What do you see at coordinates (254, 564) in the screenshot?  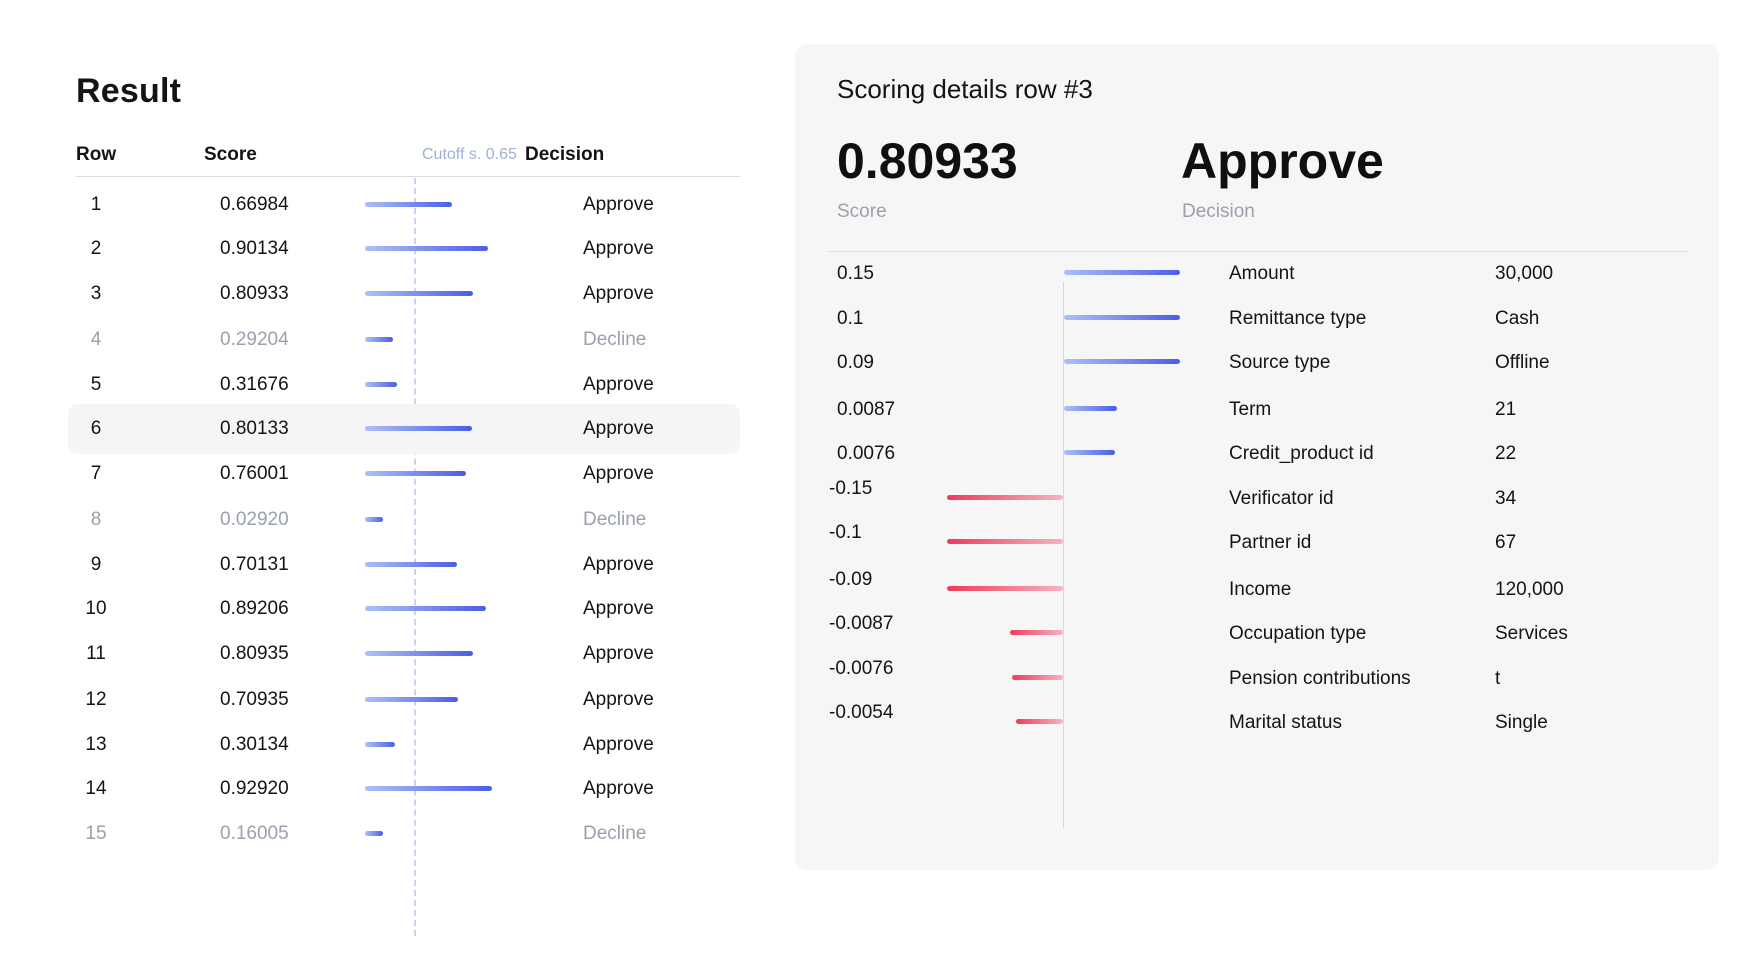 I see `row-score: 0.70131` at bounding box center [254, 564].